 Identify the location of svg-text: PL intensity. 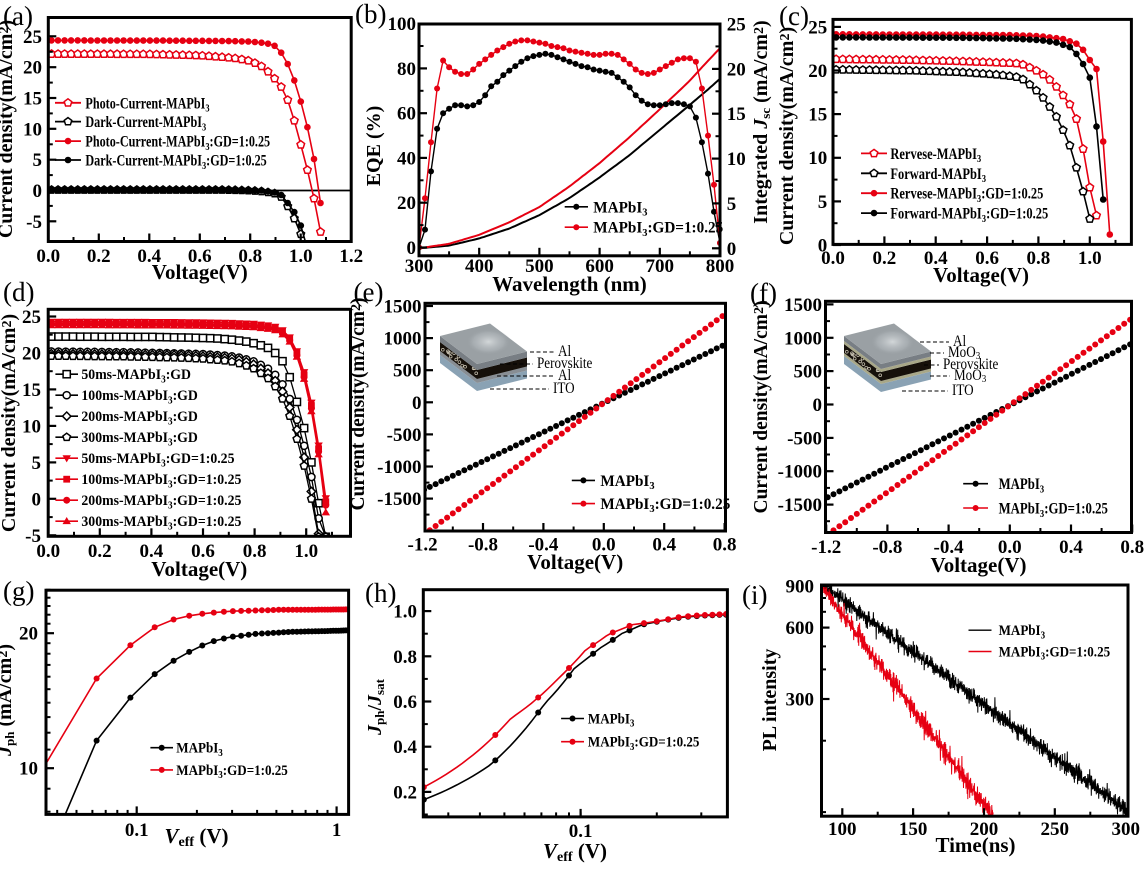
(770, 700).